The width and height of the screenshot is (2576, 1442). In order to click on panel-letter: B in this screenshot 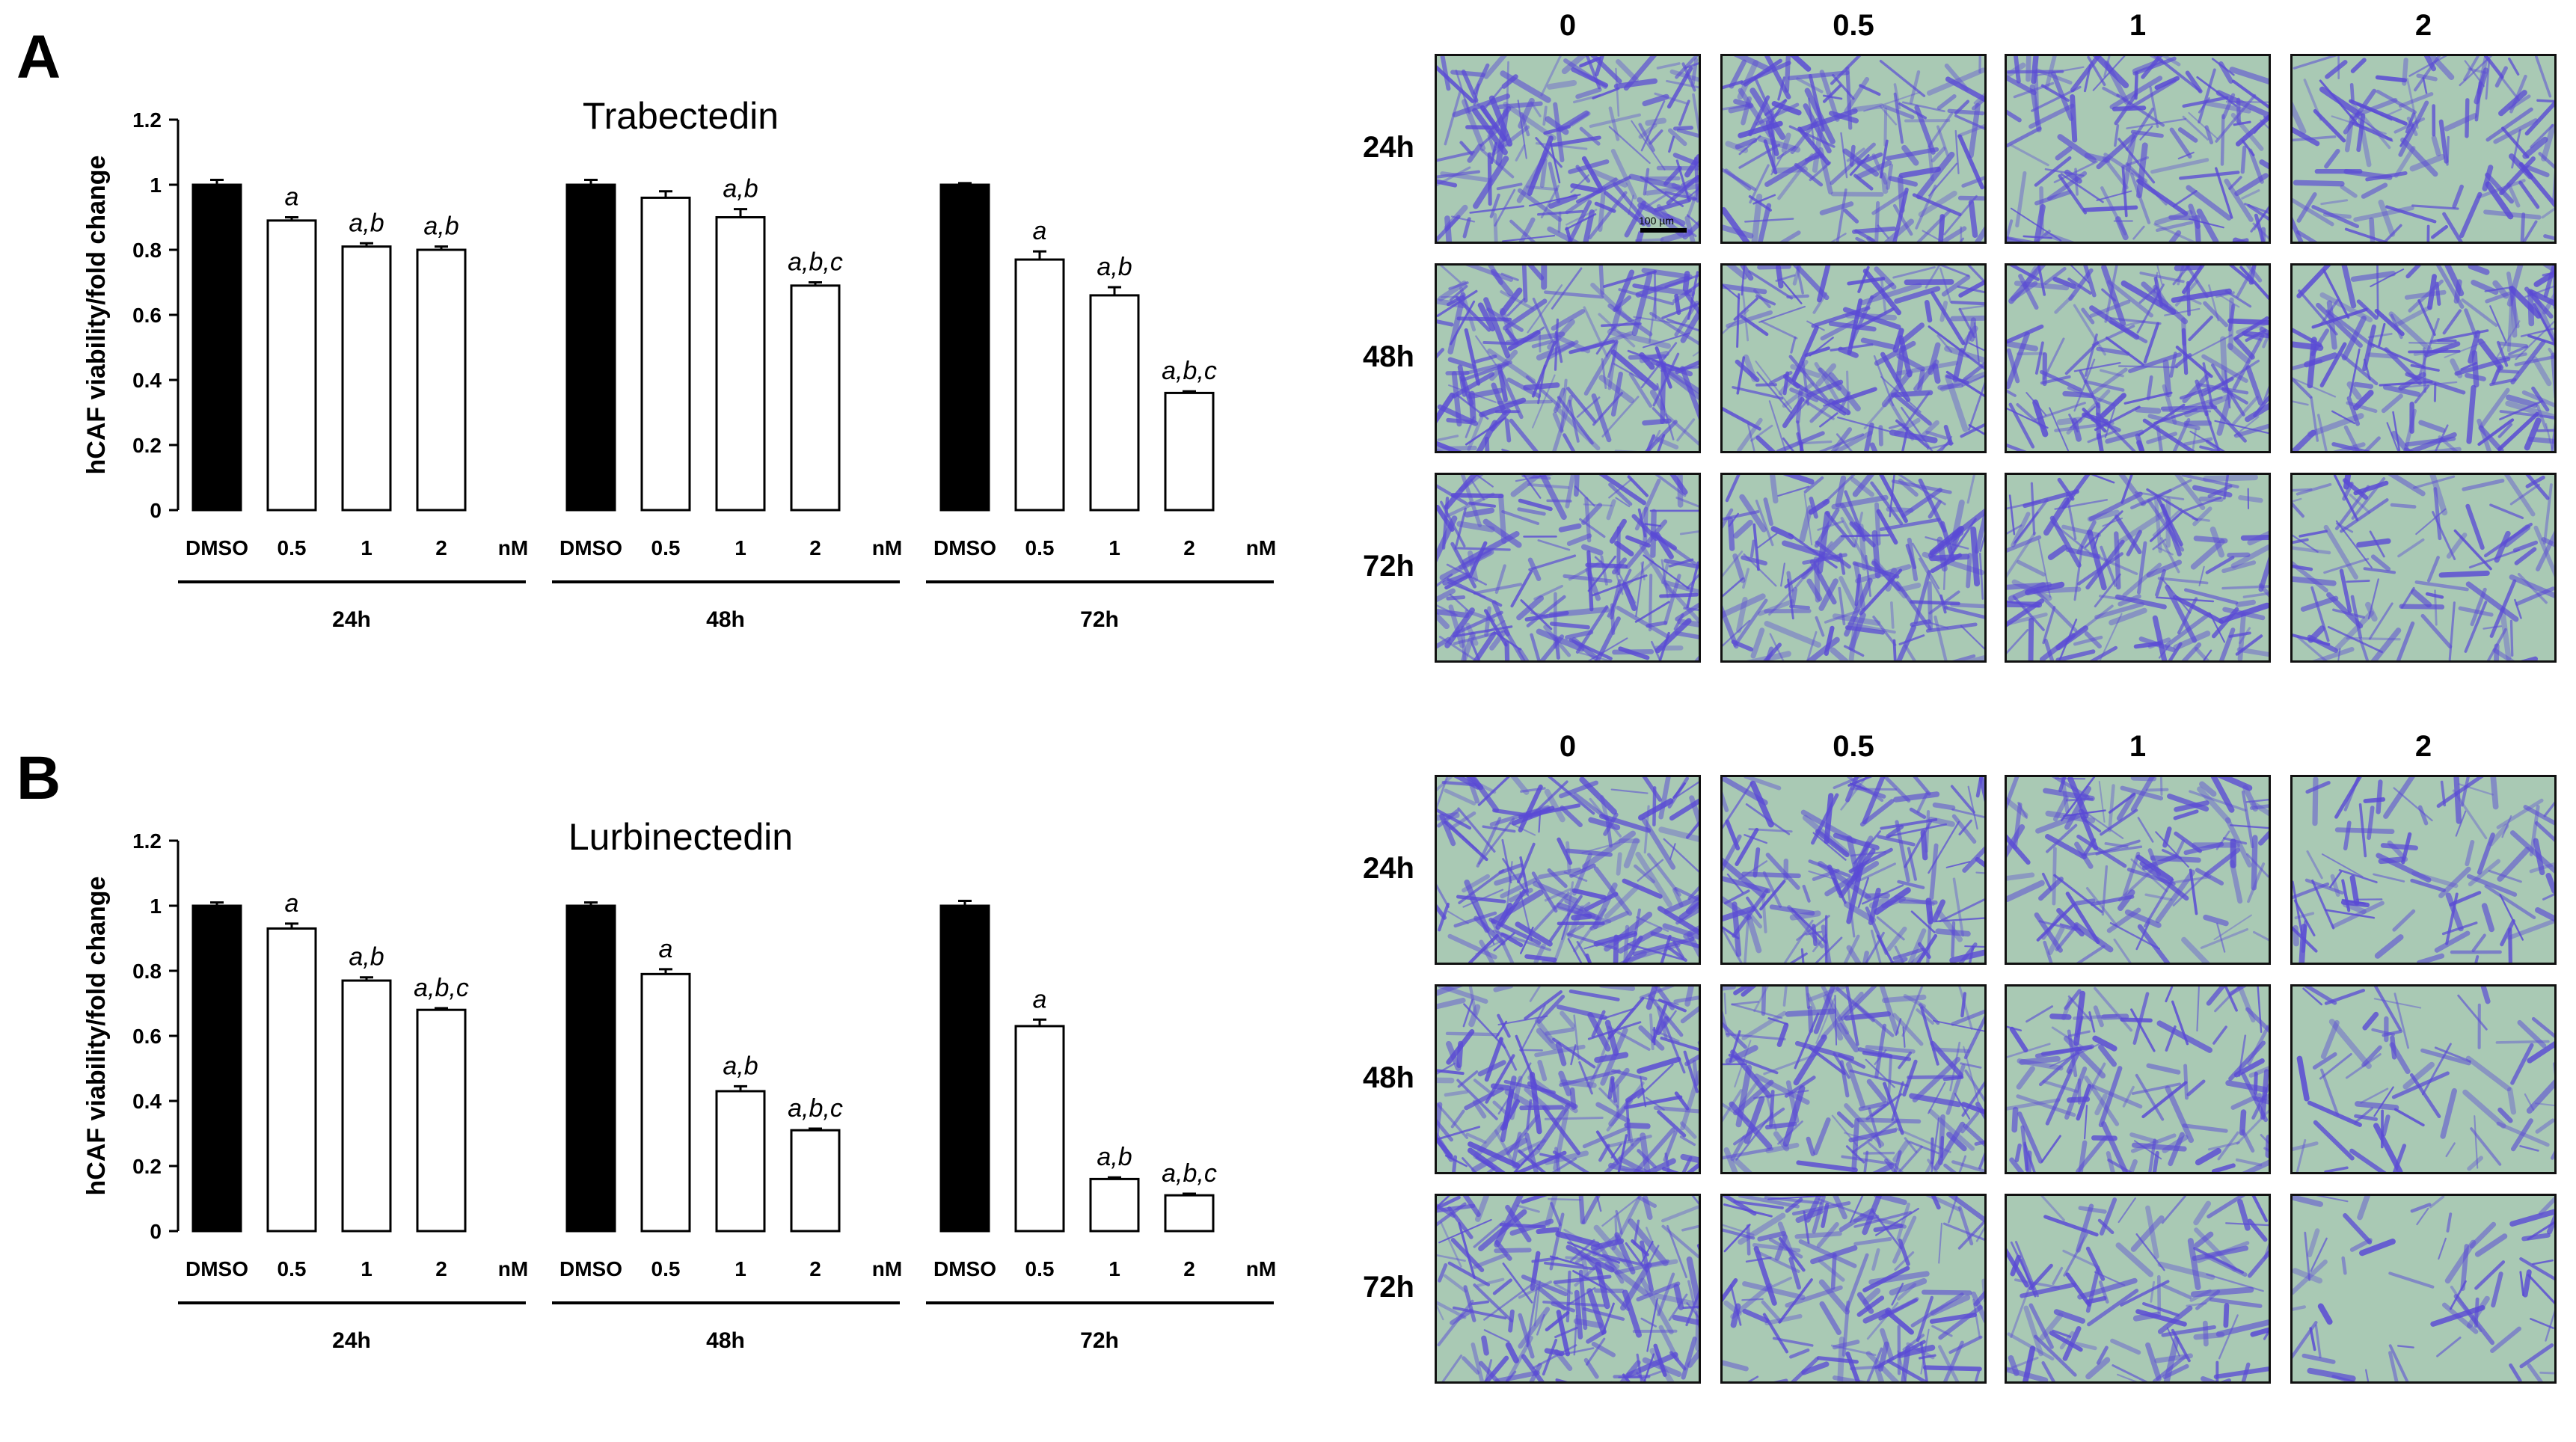, I will do `click(38, 778)`.